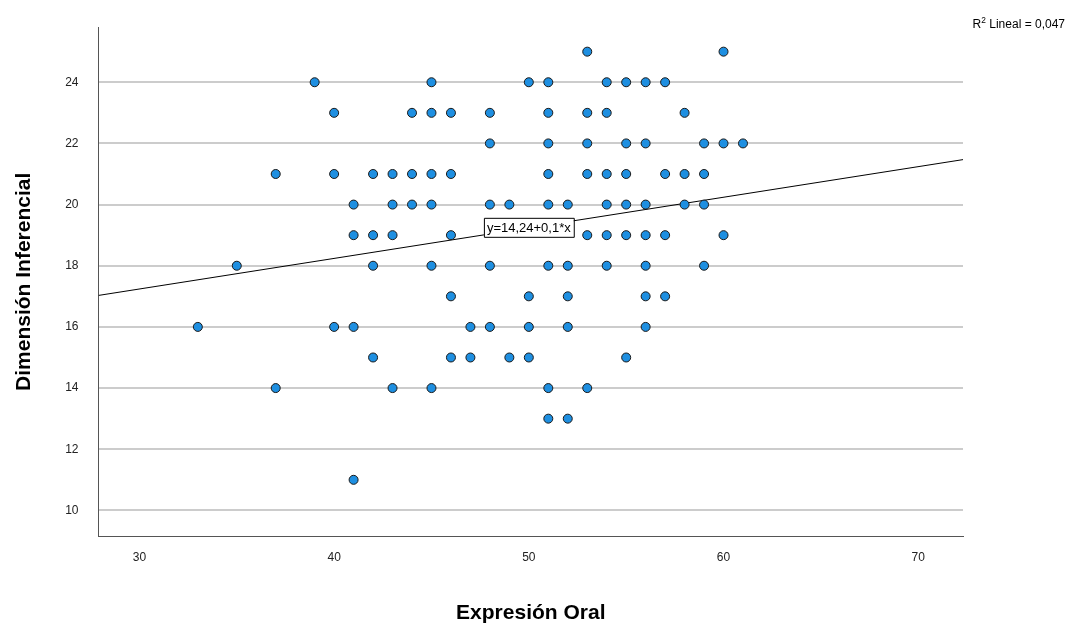 The image size is (1070, 638). Describe the element at coordinates (529, 228) in the screenshot. I see `annotation: y=14,24+0,1*x` at that location.